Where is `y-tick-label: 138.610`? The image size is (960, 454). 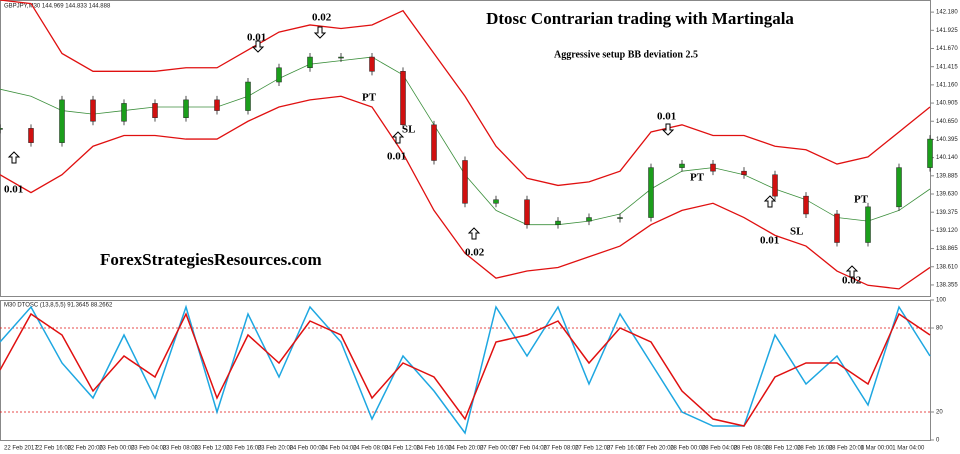 y-tick-label: 138.610 is located at coordinates (947, 267).